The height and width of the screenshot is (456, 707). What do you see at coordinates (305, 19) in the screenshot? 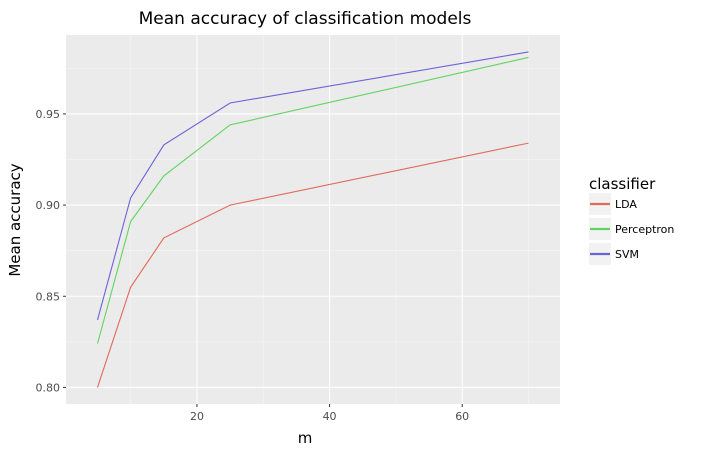
I see `chart-title: Mean accuracy of classification models` at bounding box center [305, 19].